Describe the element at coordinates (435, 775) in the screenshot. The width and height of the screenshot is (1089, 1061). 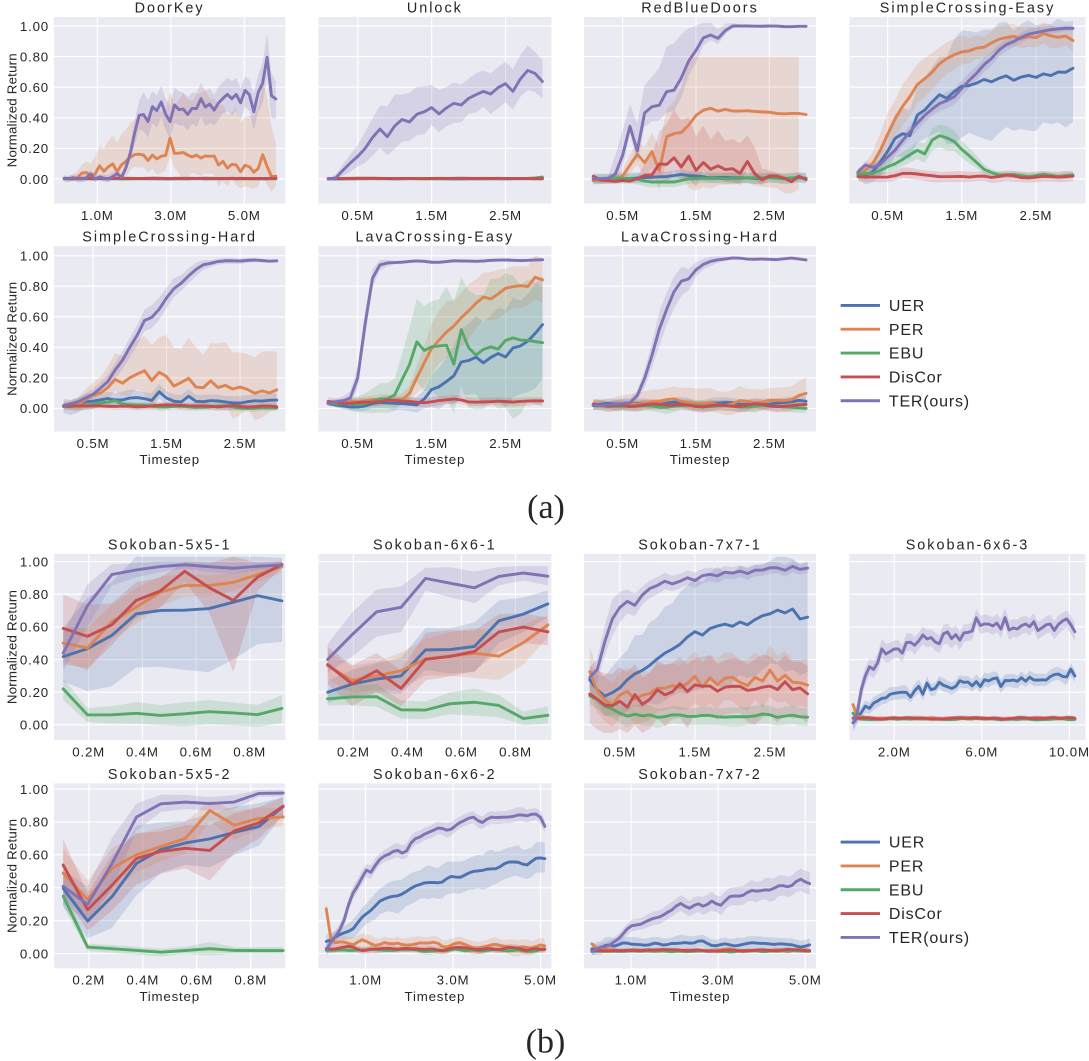
I see `svg-text: Sokoban-6x6-2` at that location.